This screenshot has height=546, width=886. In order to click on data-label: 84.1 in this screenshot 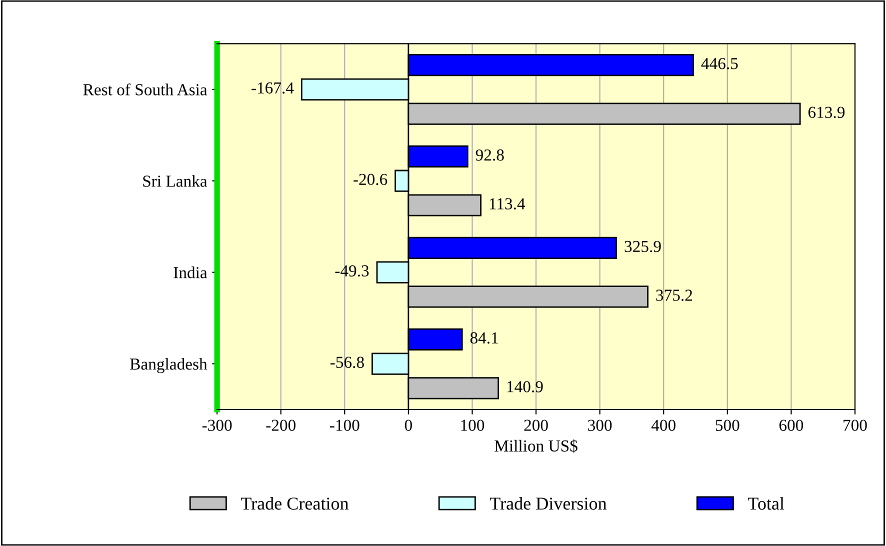, I will do `click(484, 338)`.